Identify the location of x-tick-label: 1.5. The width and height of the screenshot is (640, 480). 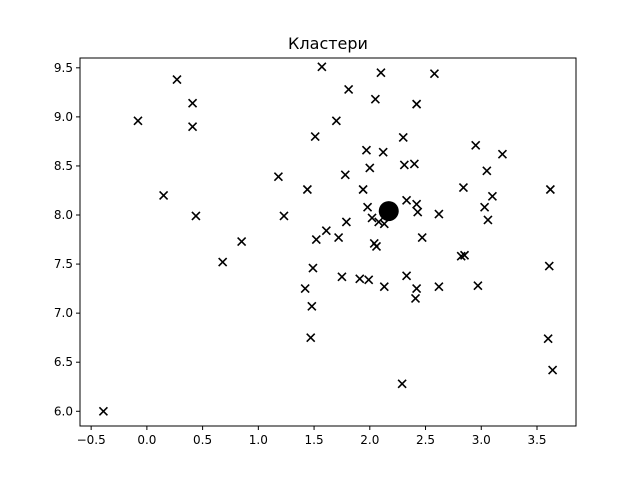
(314, 440).